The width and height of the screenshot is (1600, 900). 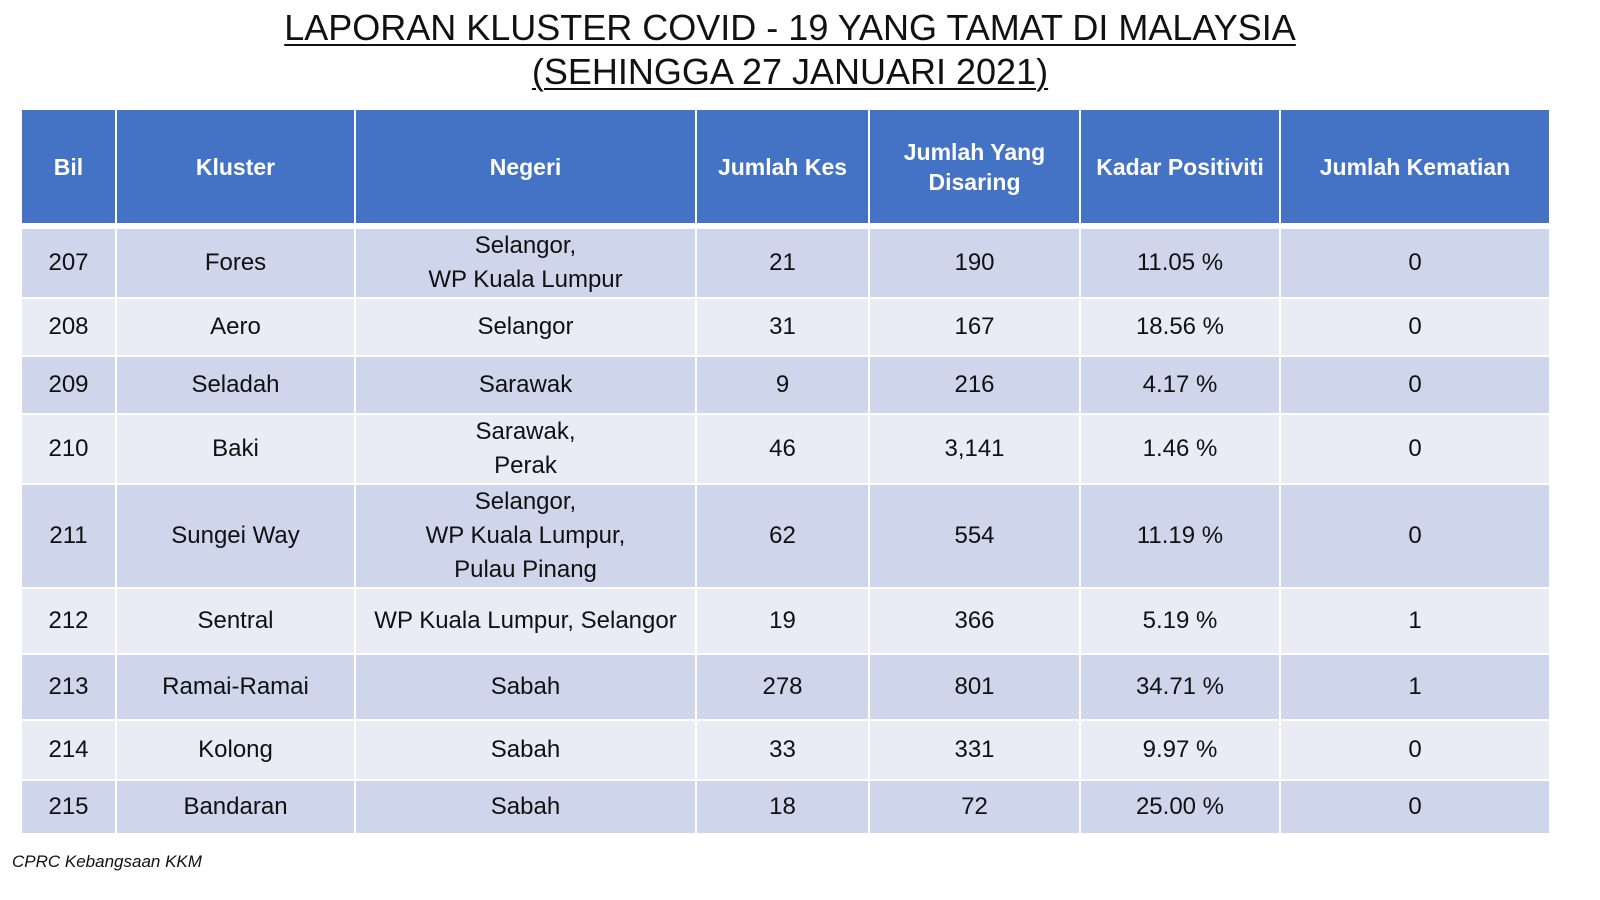 I want to click on cell-kadar-positiviti: 11.05 %, so click(x=1180, y=262).